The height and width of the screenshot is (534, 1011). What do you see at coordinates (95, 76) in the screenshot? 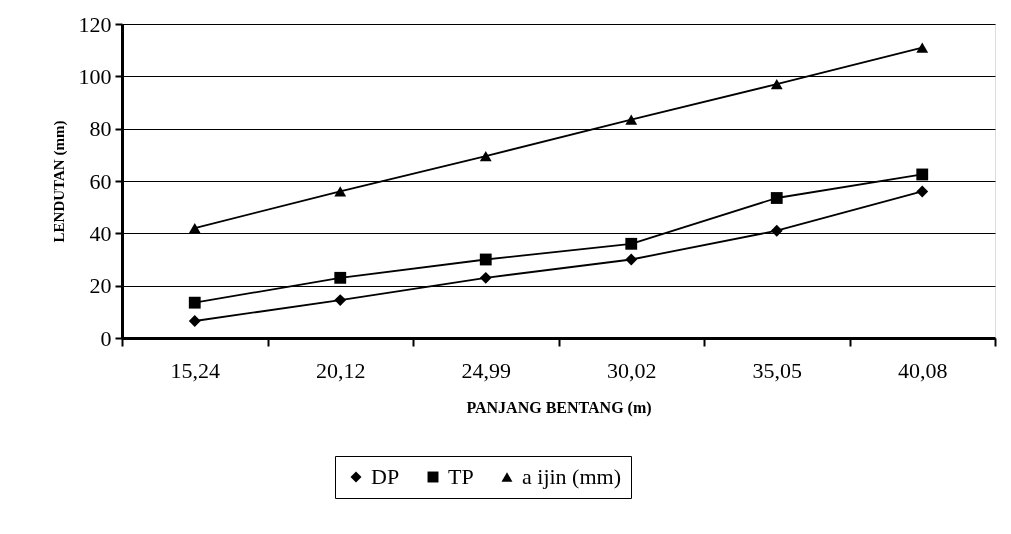
I see `y-tick-label: 100` at bounding box center [95, 76].